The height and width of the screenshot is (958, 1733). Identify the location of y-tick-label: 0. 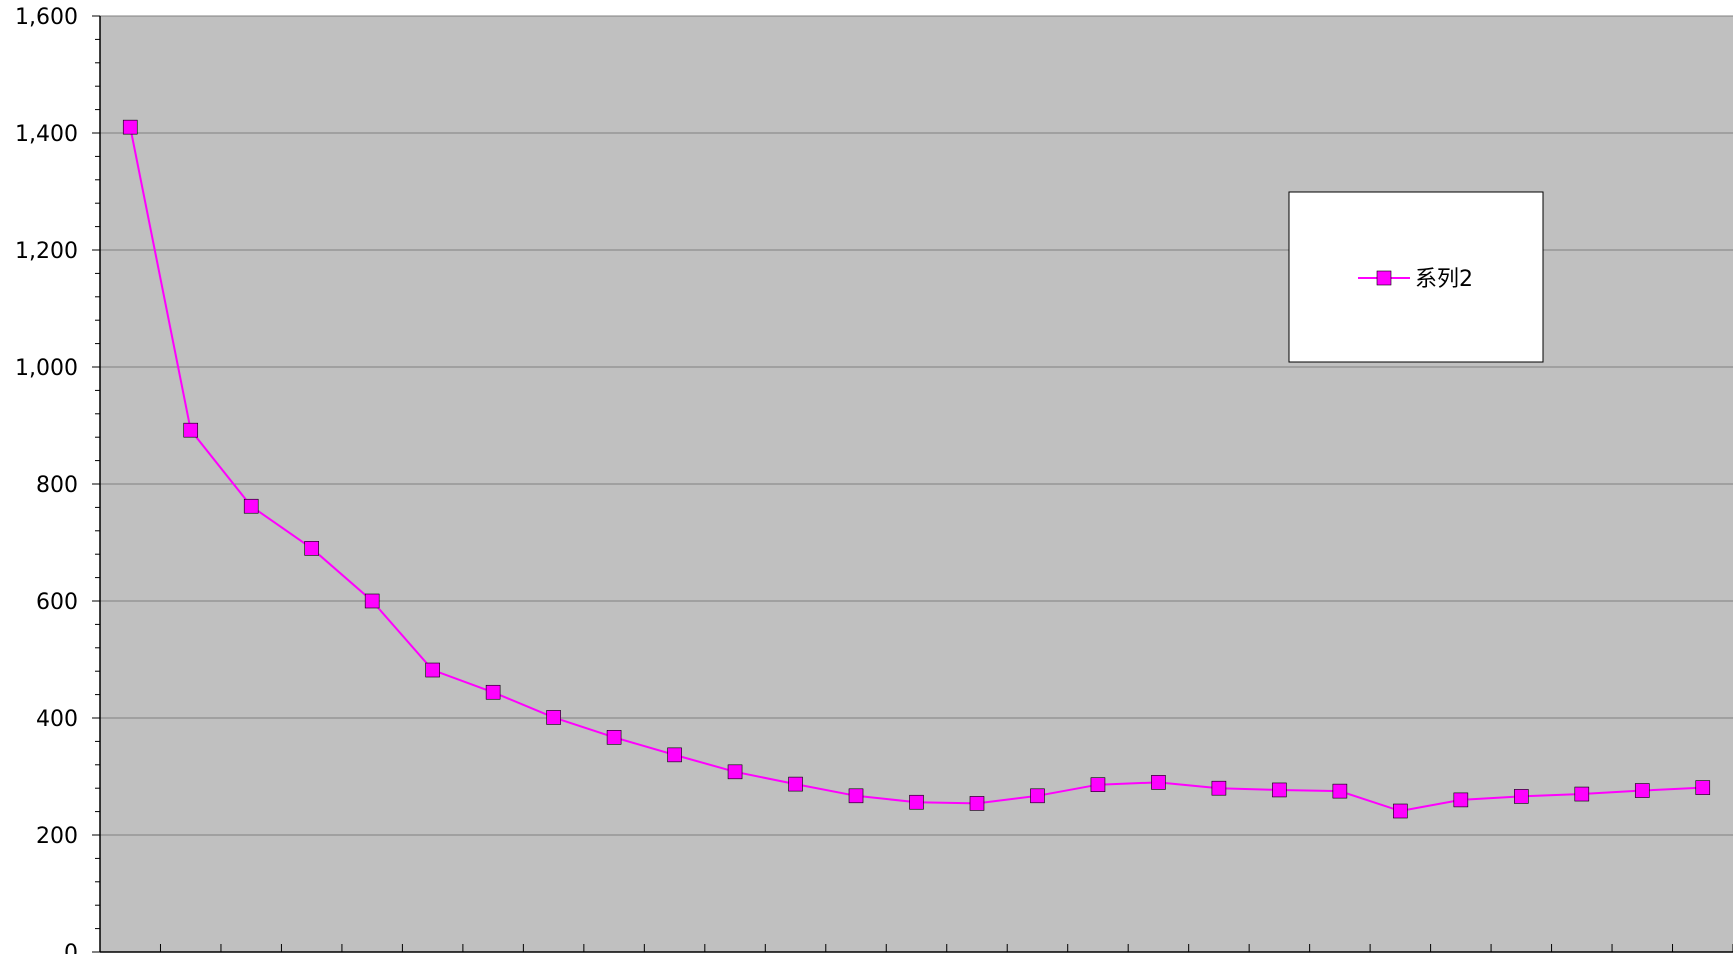
(71, 947).